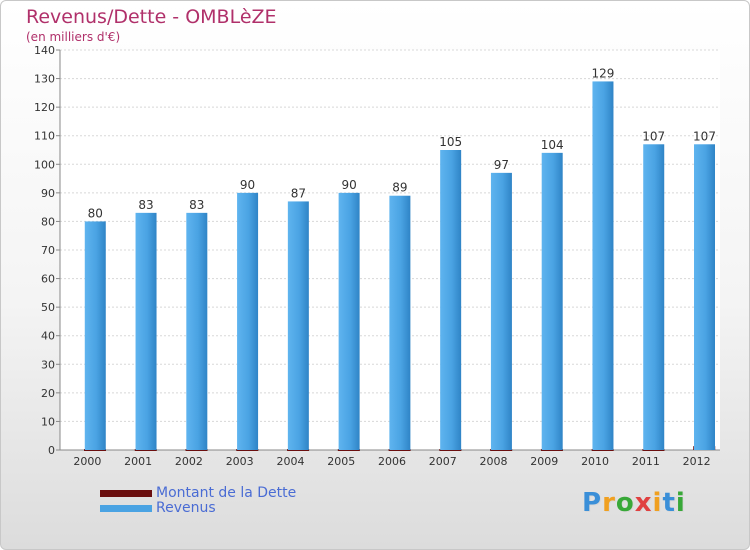 This screenshot has width=750, height=550. Describe the element at coordinates (48, 364) in the screenshot. I see `y-tick-label: 30` at that location.